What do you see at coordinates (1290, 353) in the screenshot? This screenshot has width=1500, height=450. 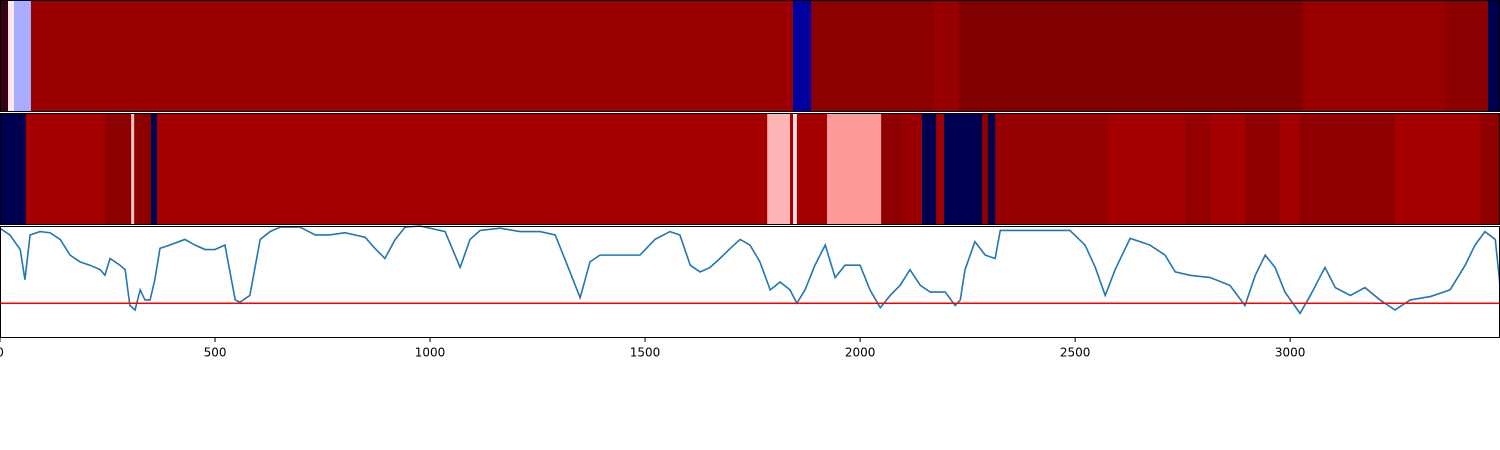 I see `x-tick-label: 3000` at bounding box center [1290, 353].